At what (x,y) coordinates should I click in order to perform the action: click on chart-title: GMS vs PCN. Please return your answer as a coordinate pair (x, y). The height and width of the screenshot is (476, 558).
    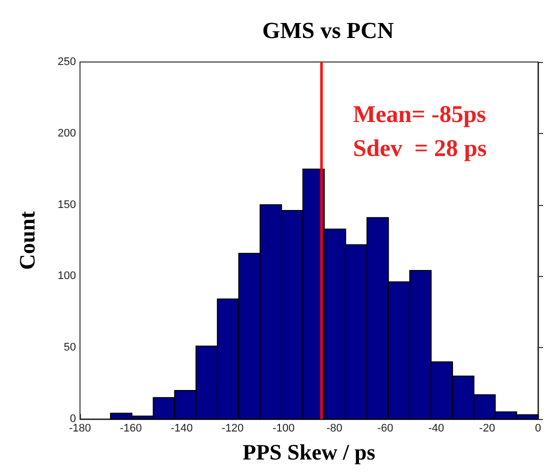
    Looking at the image, I should click on (328, 30).